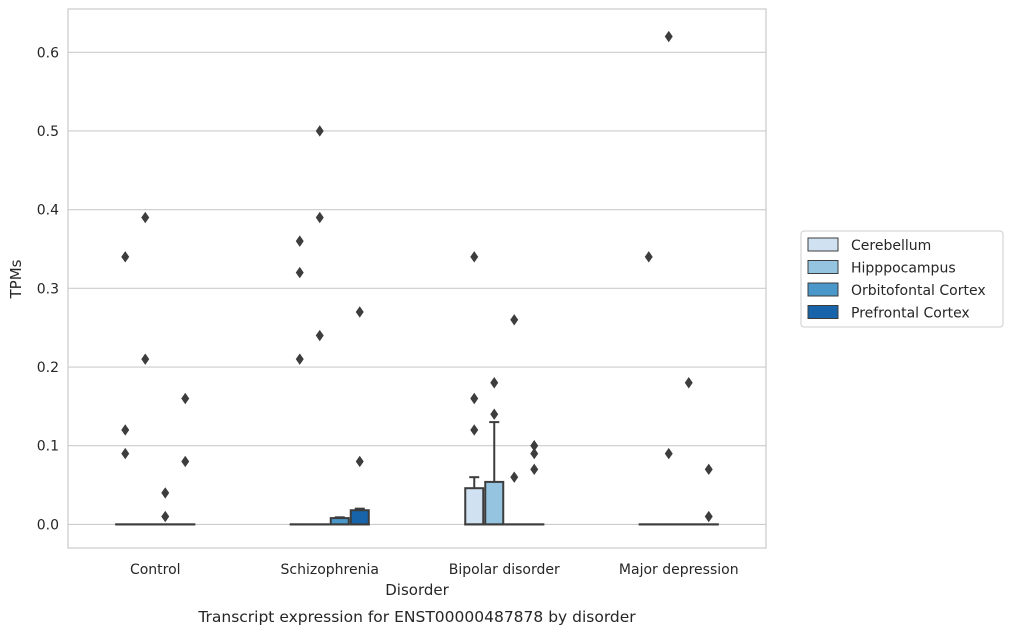  Describe the element at coordinates (48, 525) in the screenshot. I see `y-tick-label: 0.0` at that location.